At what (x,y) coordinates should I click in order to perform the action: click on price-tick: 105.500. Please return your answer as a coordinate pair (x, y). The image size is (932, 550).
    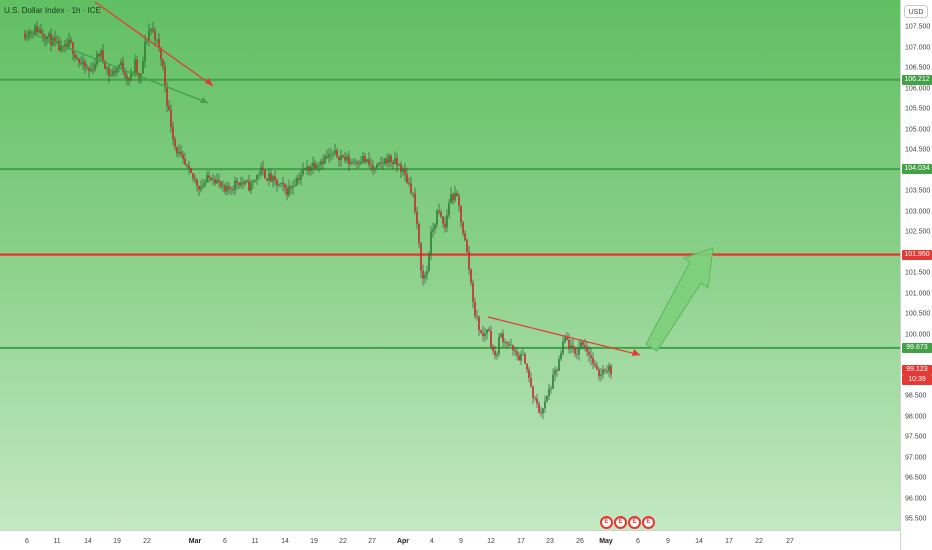
    Looking at the image, I should click on (918, 109).